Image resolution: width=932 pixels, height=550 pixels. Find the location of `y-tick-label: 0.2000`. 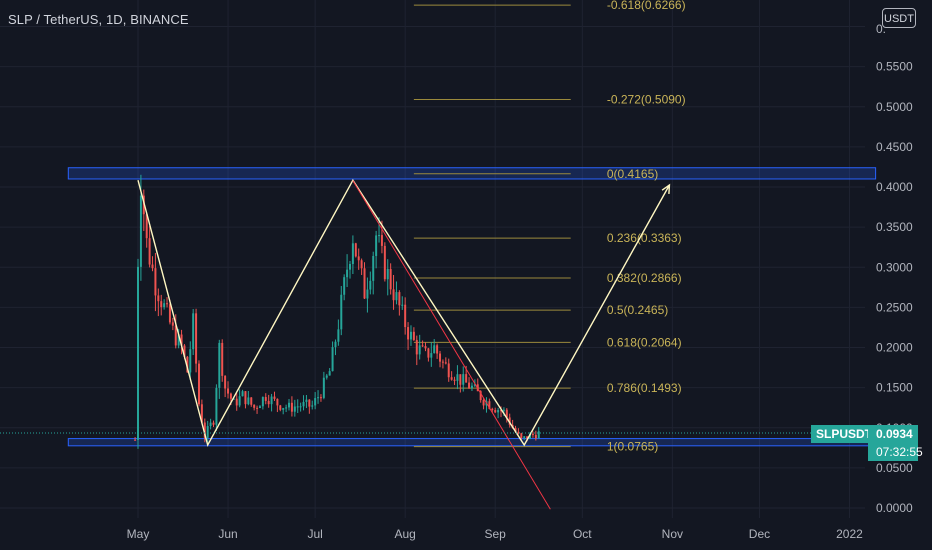

y-tick-label: 0.2000 is located at coordinates (894, 348).